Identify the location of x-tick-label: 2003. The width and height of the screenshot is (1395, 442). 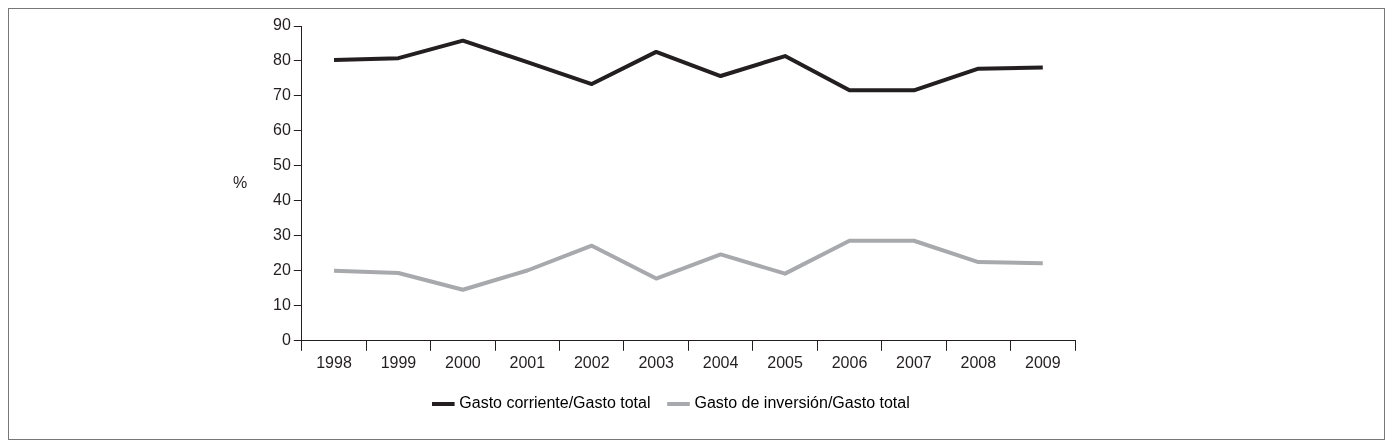
(656, 362).